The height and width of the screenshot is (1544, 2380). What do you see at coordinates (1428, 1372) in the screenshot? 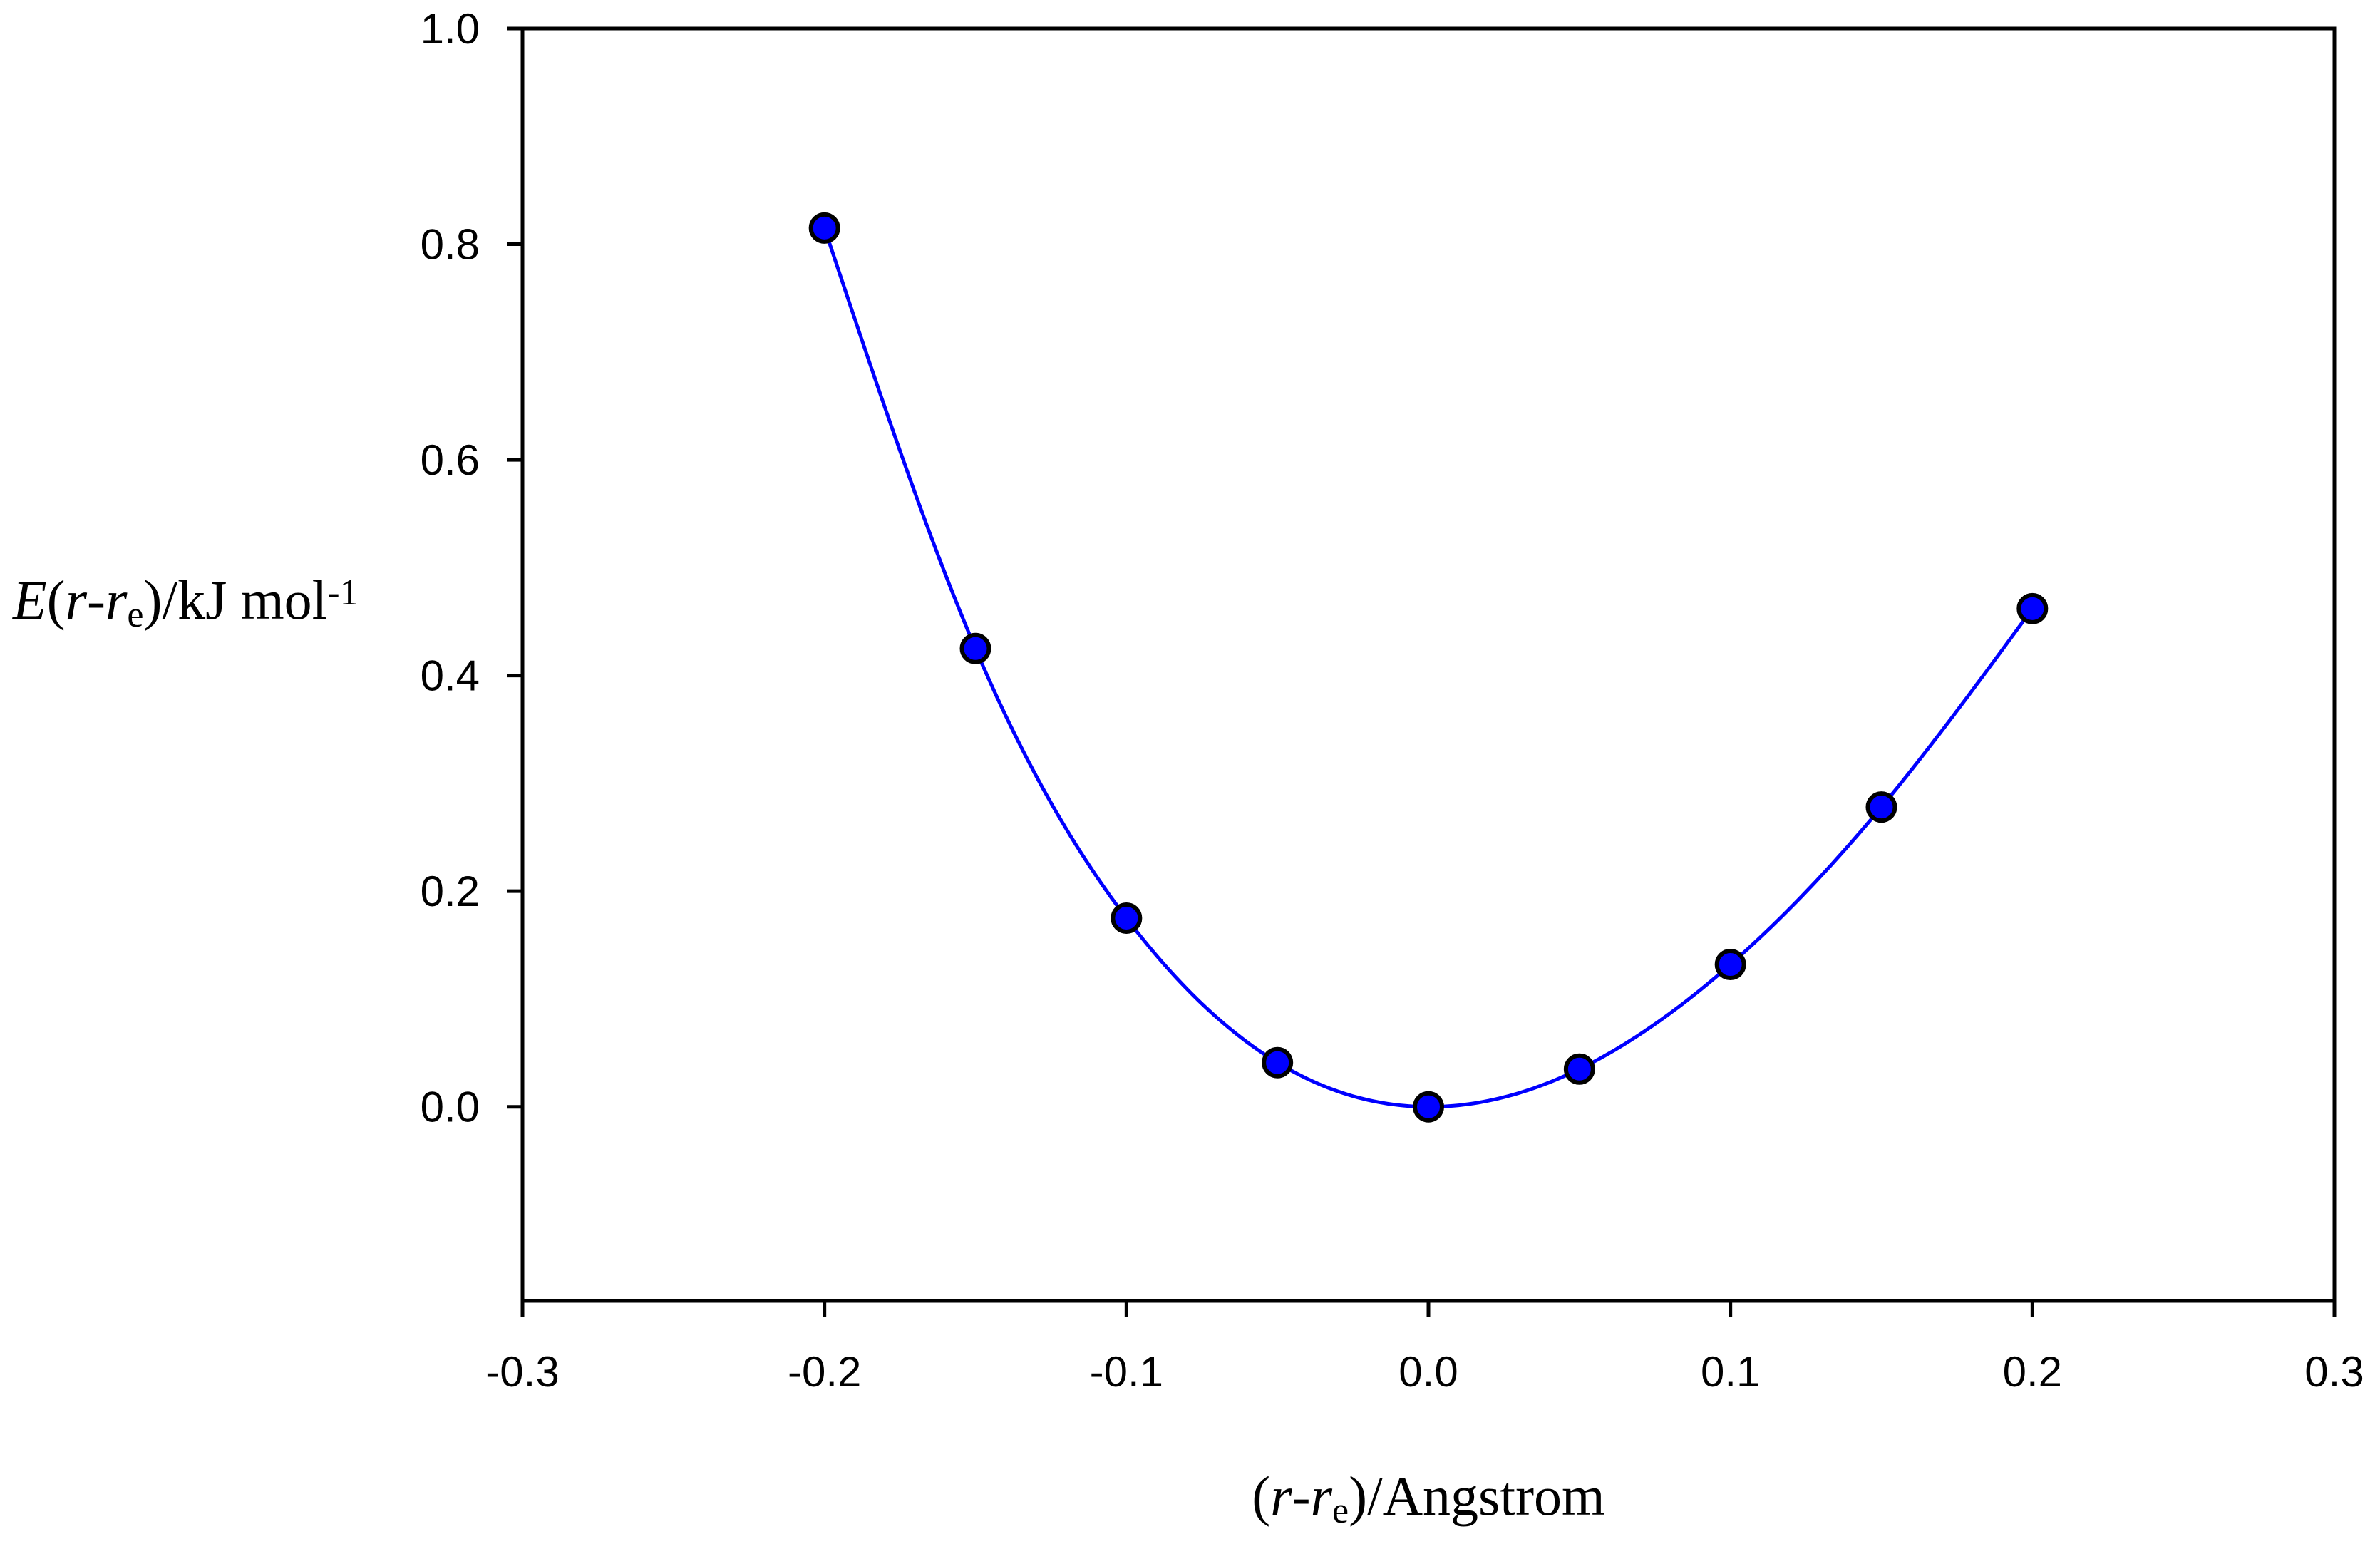
I see `x-tick-label: 0.0` at bounding box center [1428, 1372].